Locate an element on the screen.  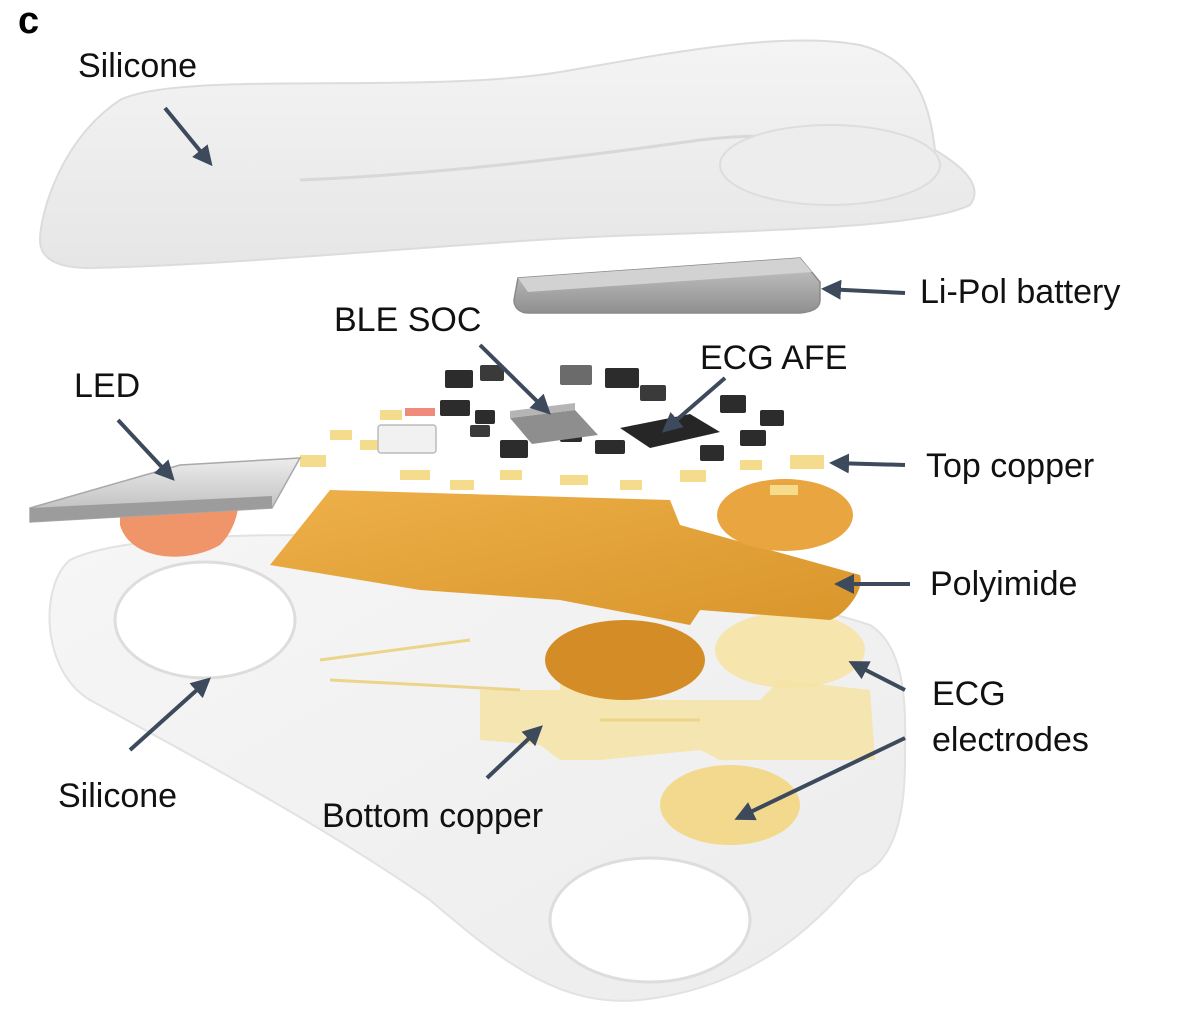
battery-component is located at coordinates (667, 285).